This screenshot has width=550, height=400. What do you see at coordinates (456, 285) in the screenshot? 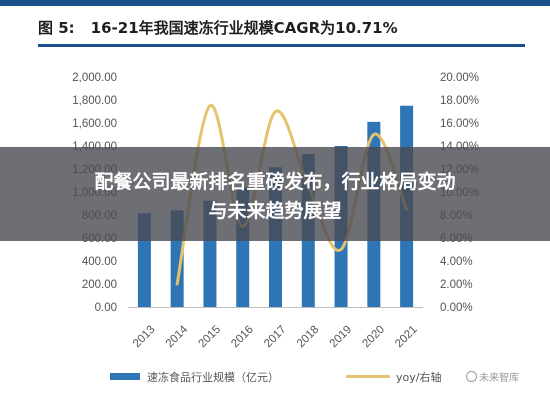
I see `right-axis-tick-label: 2.00%` at bounding box center [456, 285].